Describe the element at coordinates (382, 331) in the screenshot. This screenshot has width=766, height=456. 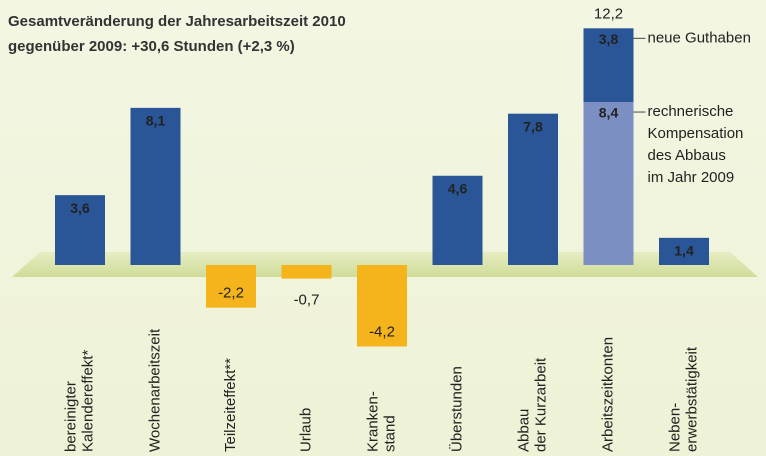
I see `value-label: -4,2` at that location.